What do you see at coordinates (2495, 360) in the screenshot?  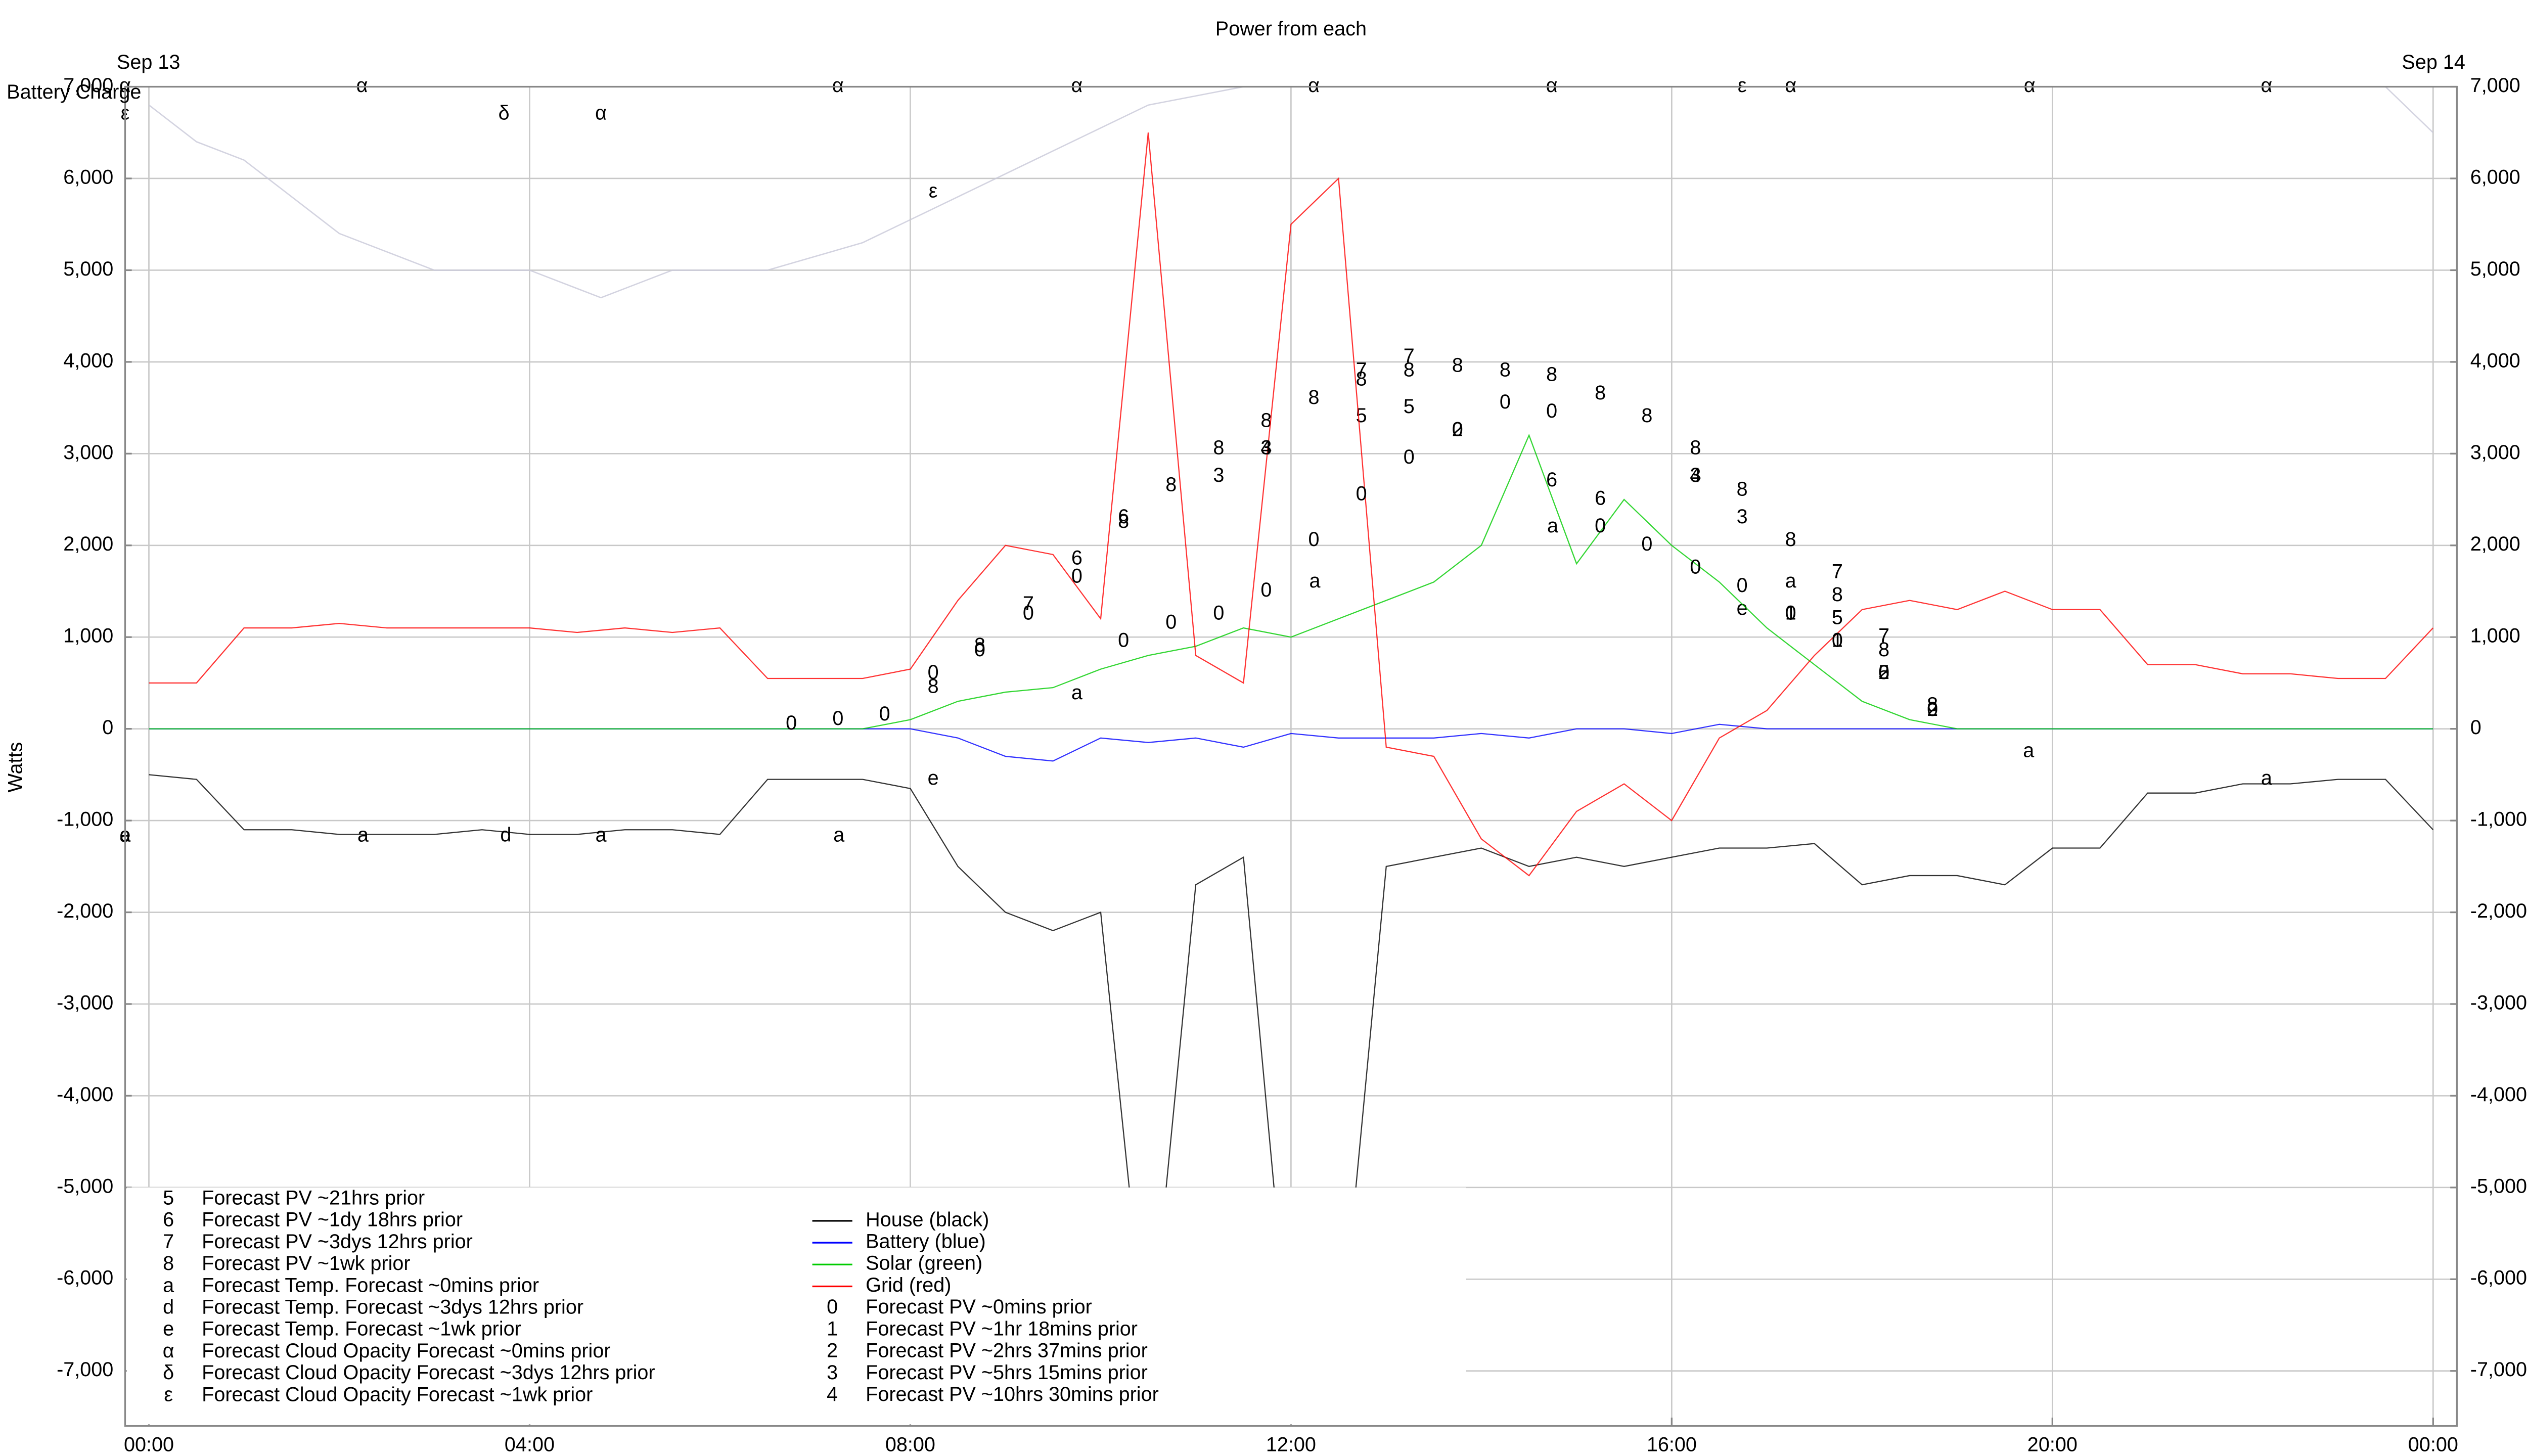 I see `y2-tick-label: 4,000` at bounding box center [2495, 360].